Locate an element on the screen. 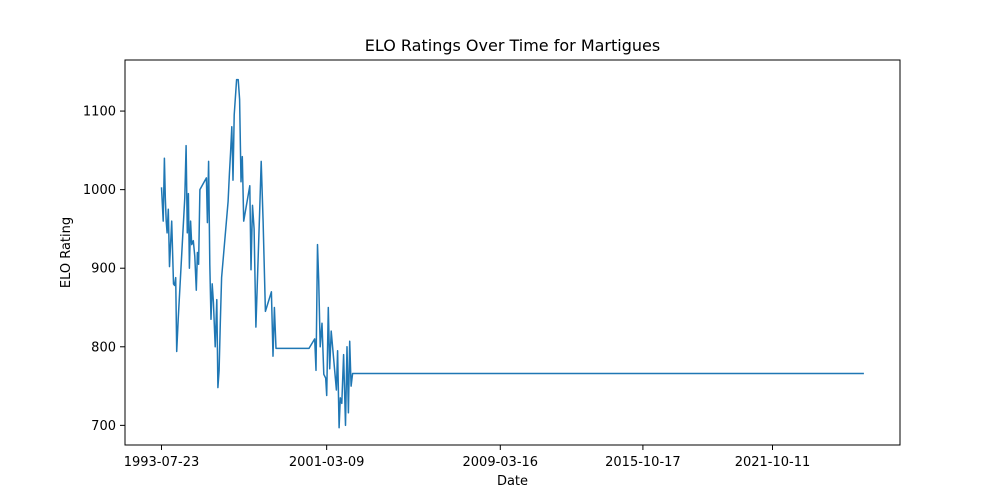 The width and height of the screenshot is (1000, 500). y-tick-label: 1100 is located at coordinates (99, 112).